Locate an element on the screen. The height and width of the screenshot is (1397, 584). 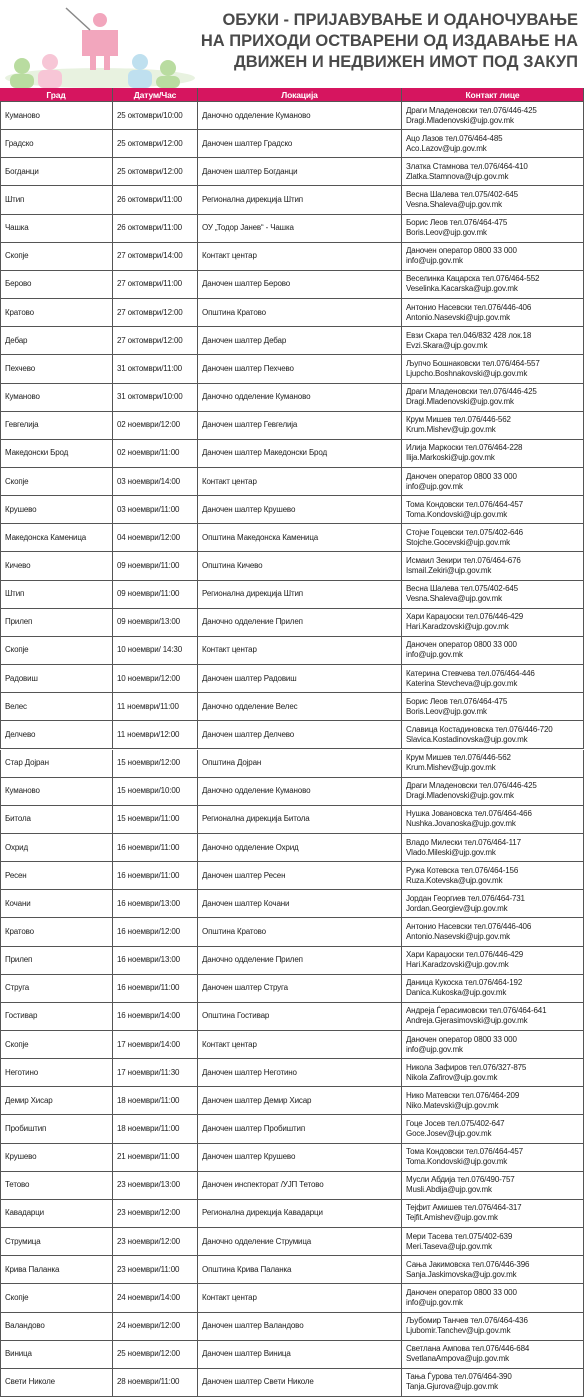
location-cell: Даночно одделение Прилеп is located at coordinates (300, 622).